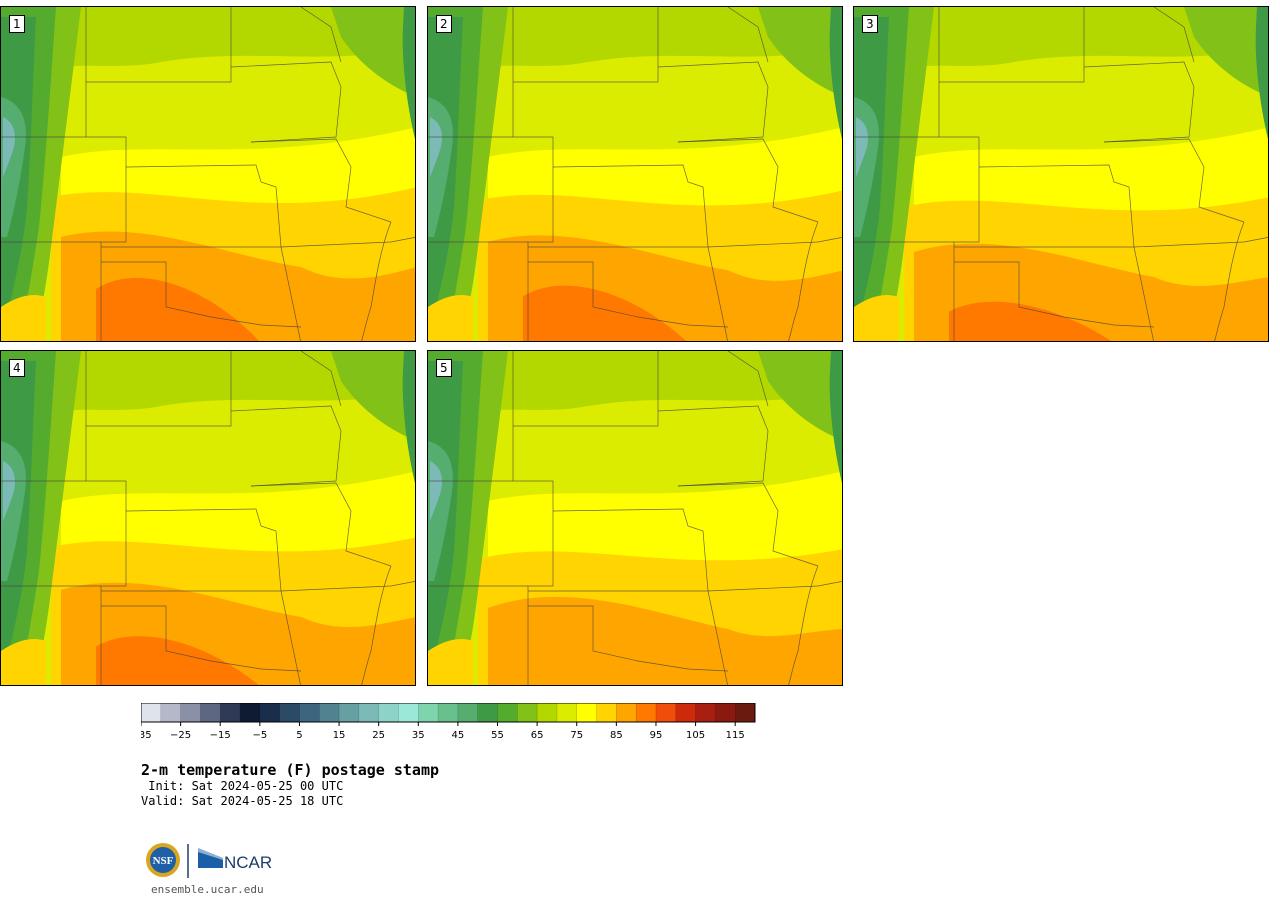  I want to click on map-panel-1: 1, so click(208, 174).